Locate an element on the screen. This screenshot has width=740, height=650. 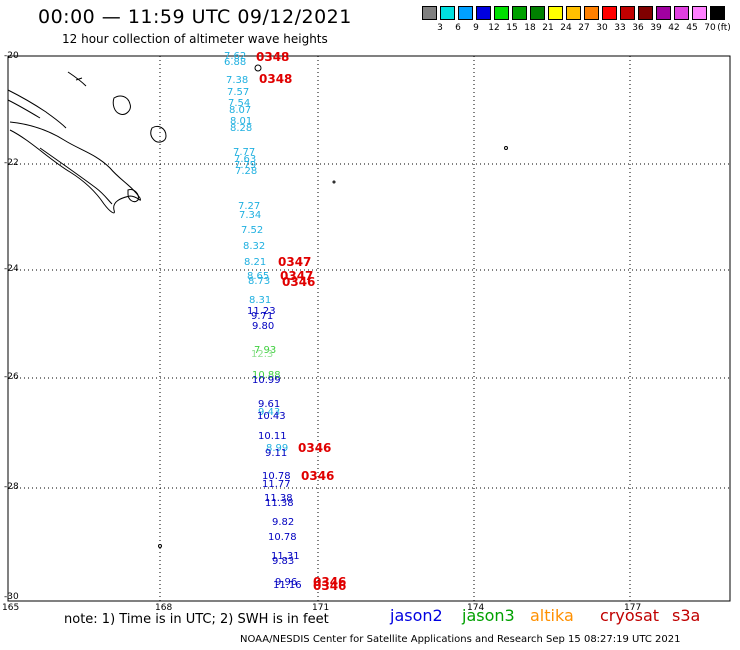
legend-tick-label: 24 is located at coordinates (566, 28).